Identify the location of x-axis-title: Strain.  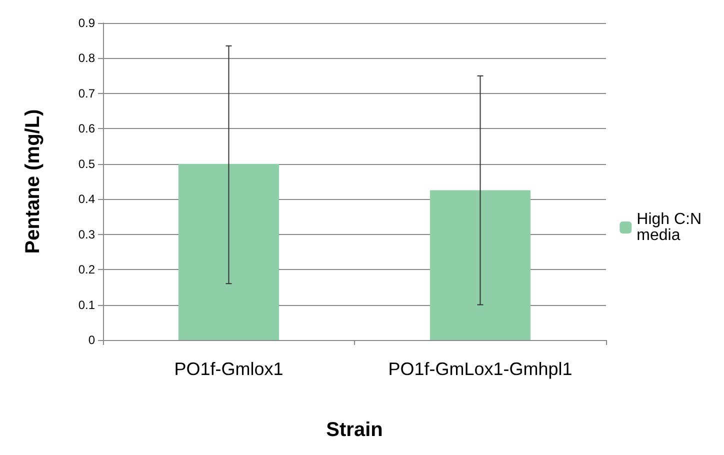
(354, 430).